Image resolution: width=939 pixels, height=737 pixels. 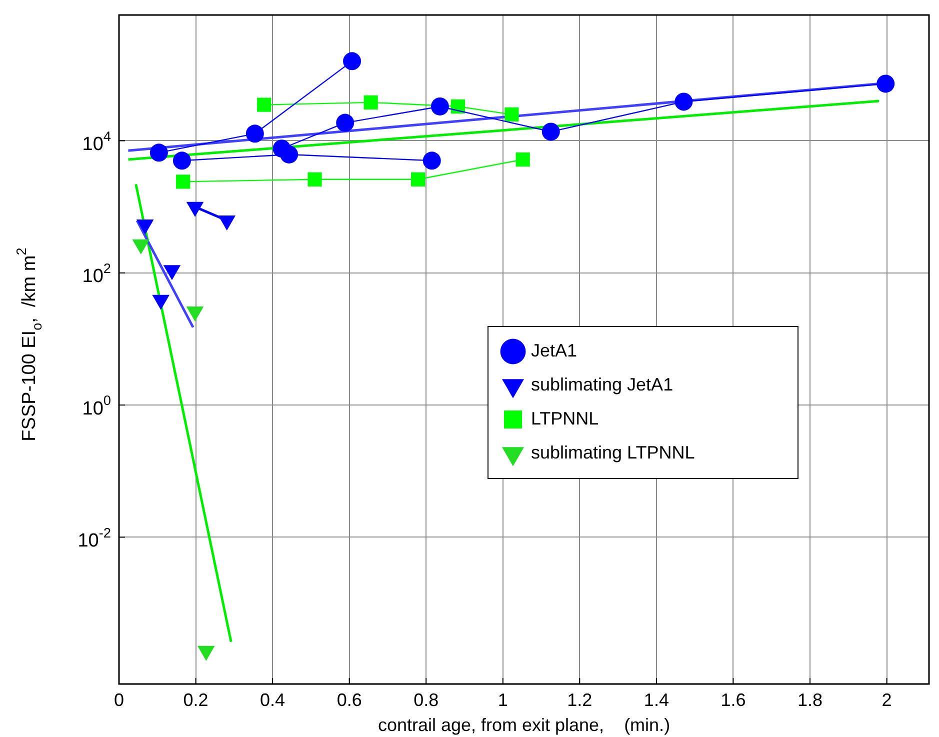 What do you see at coordinates (733, 700) in the screenshot?
I see `x-tick-label: 1.6` at bounding box center [733, 700].